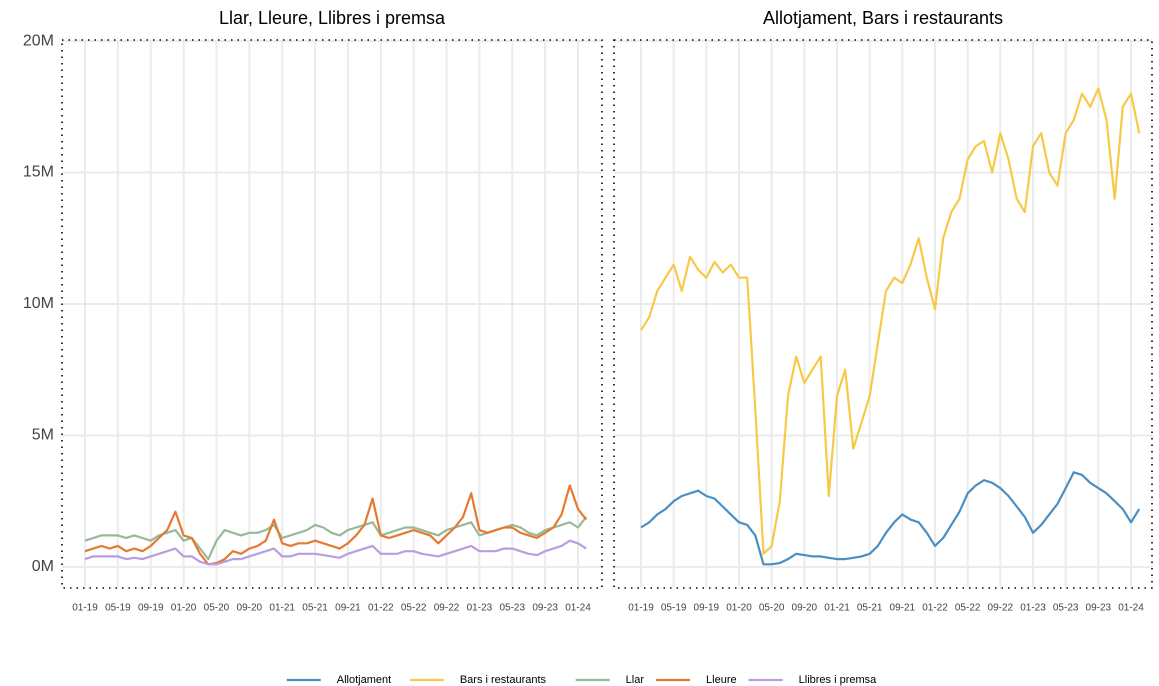 The width and height of the screenshot is (1159, 686). What do you see at coordinates (503, 680) in the screenshot?
I see `legend-label: Bars i restaurants` at bounding box center [503, 680].